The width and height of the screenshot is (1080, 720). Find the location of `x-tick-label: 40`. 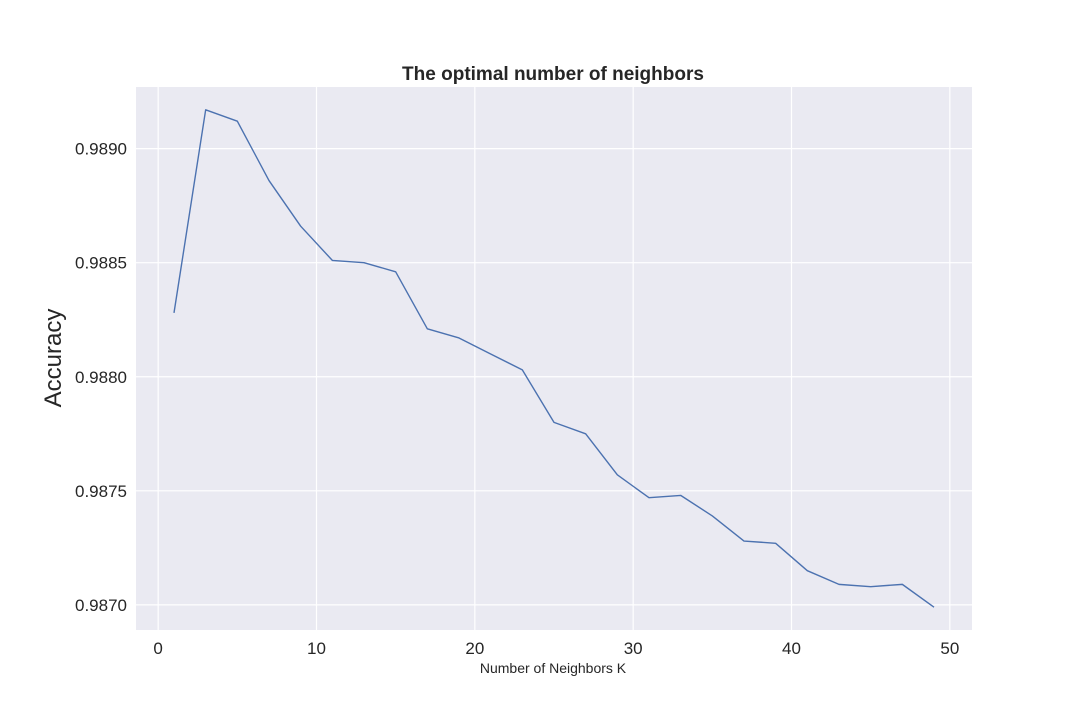

x-tick-label: 40 is located at coordinates (791, 648).